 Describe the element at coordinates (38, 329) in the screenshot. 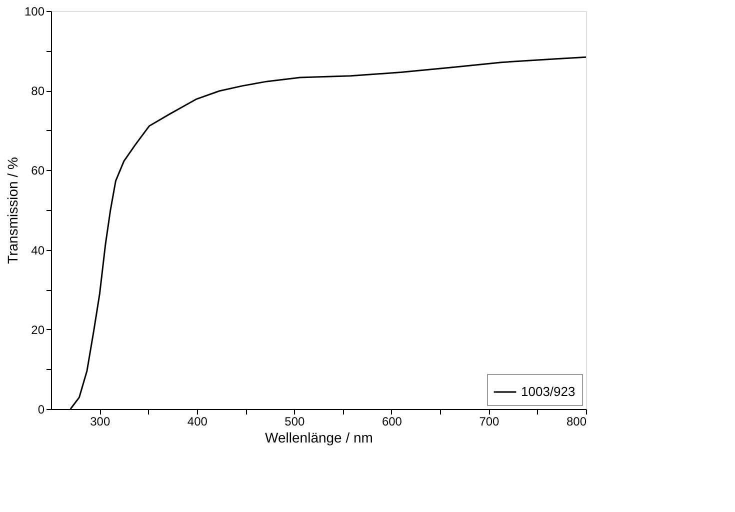

I see `y-tick-label: 20` at that location.